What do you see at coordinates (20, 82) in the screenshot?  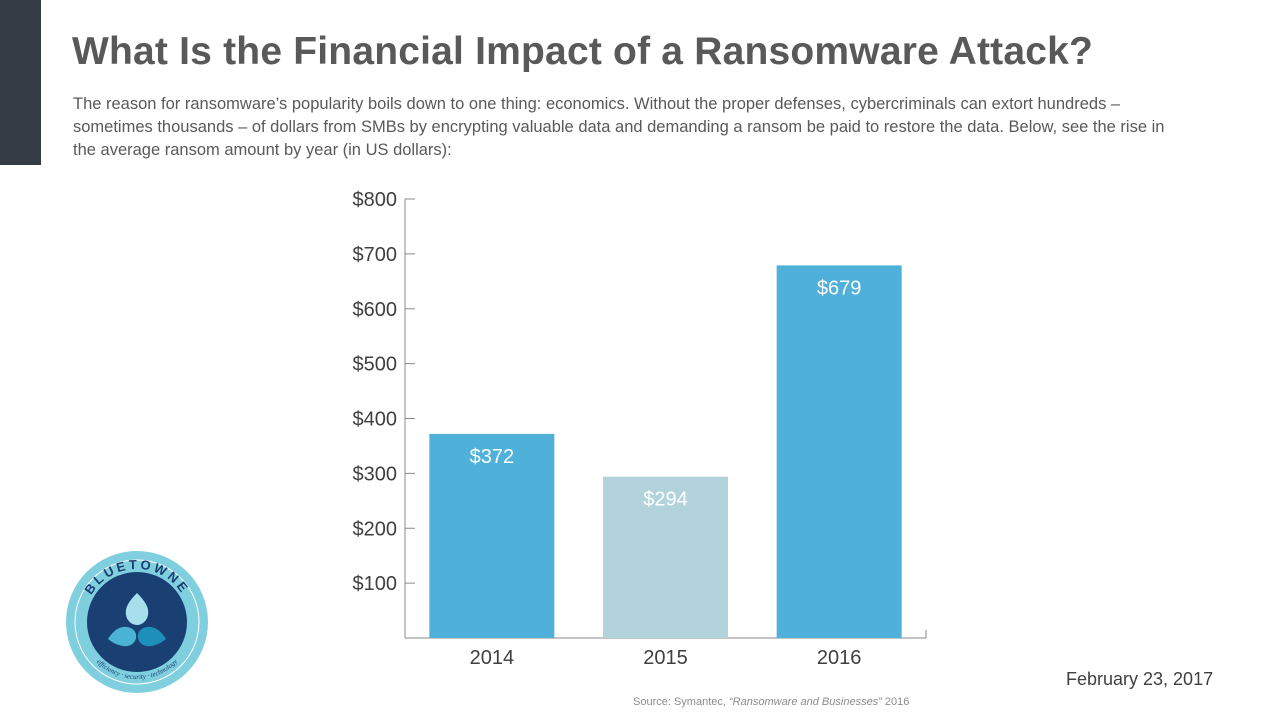 I see `side-accent-bar` at bounding box center [20, 82].